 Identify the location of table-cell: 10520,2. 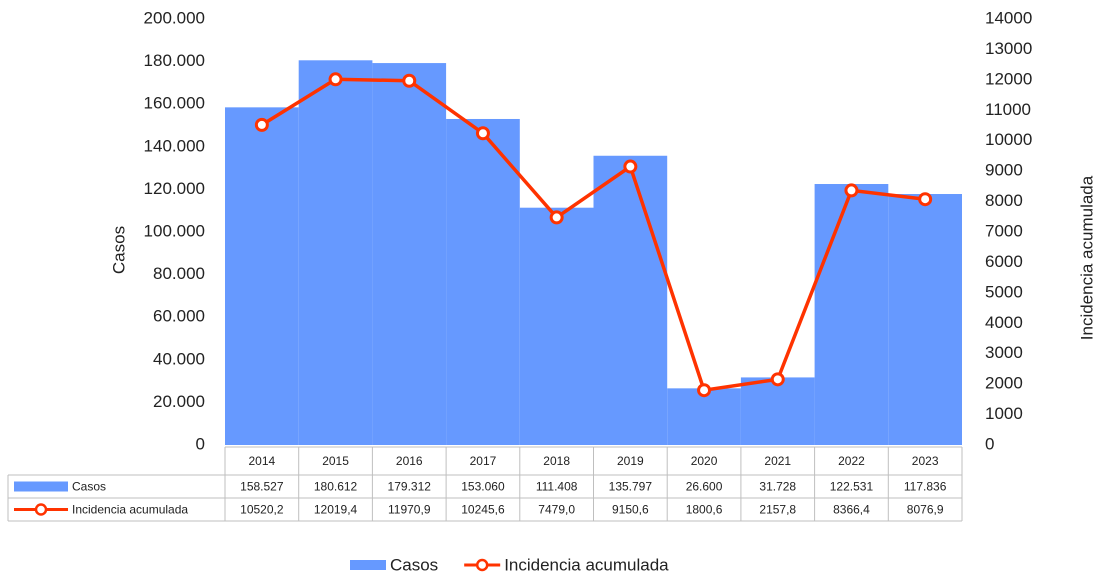
(262, 510).